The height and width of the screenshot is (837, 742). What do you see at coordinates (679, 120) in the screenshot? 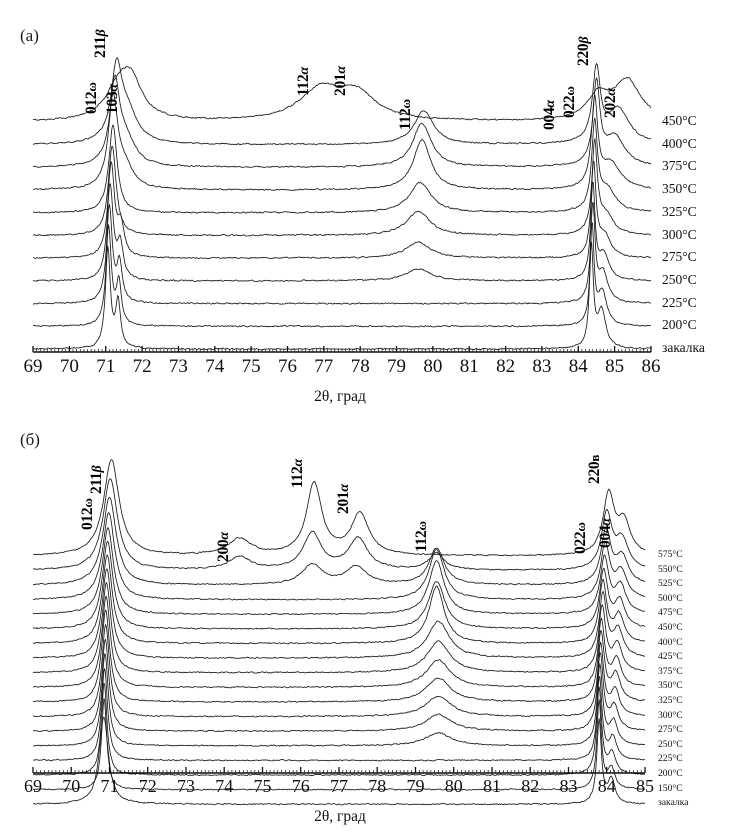
I see `series-label-450C: 450°C` at bounding box center [679, 120].